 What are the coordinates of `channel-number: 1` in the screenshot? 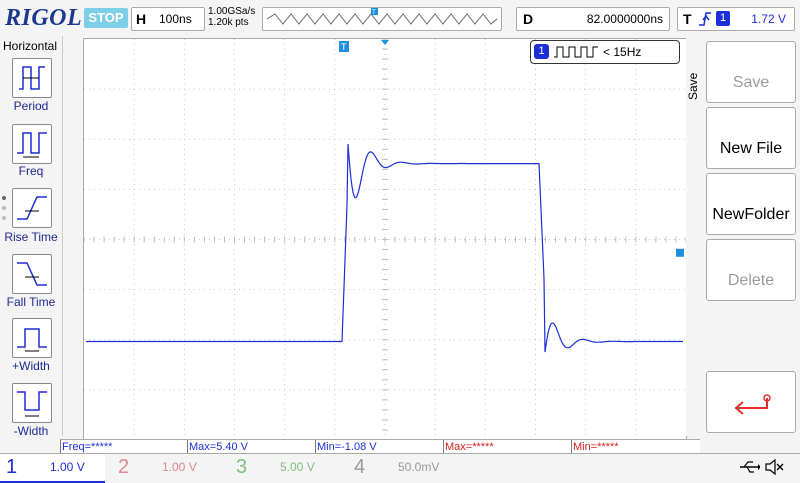 It's located at (12, 467).